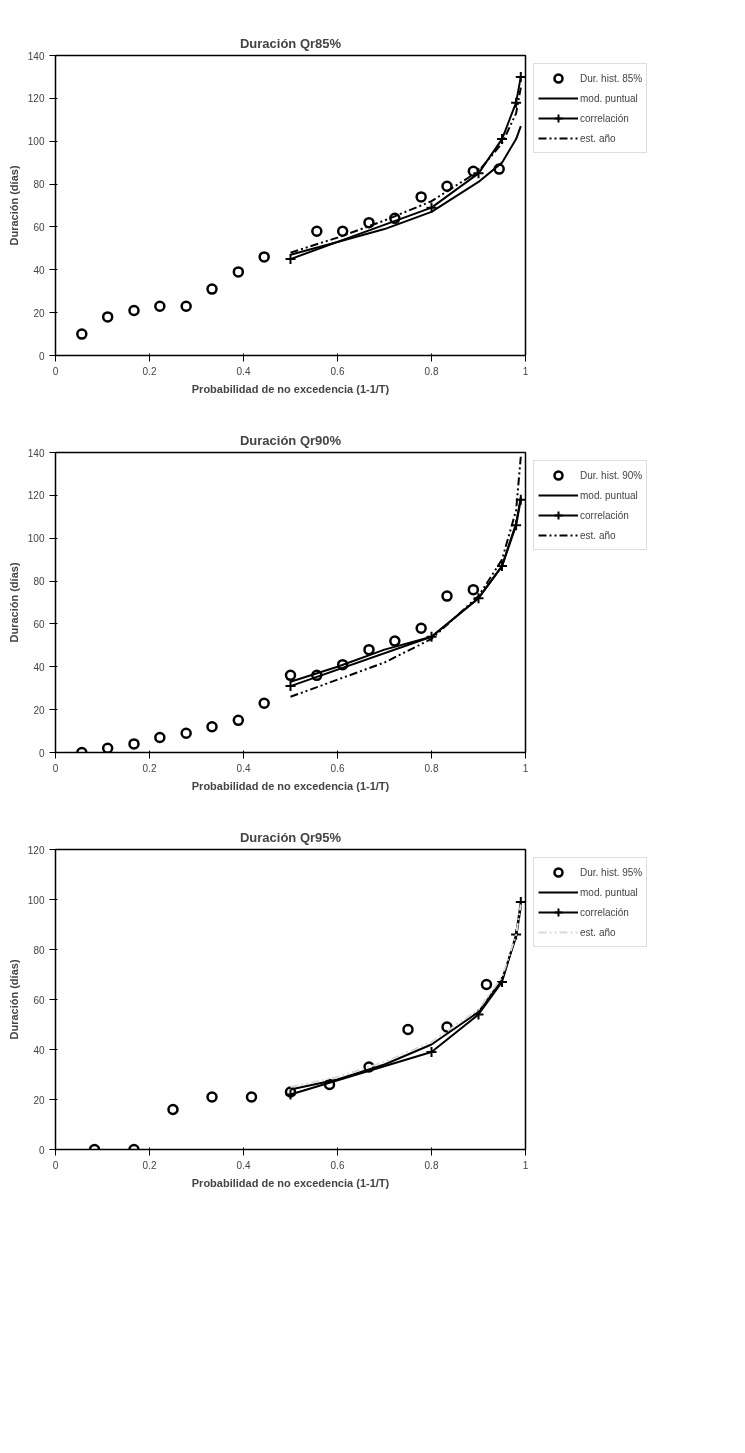 The height and width of the screenshot is (1453, 745). What do you see at coordinates (290, 837) in the screenshot?
I see `chart-title: Duración Qr95%` at bounding box center [290, 837].